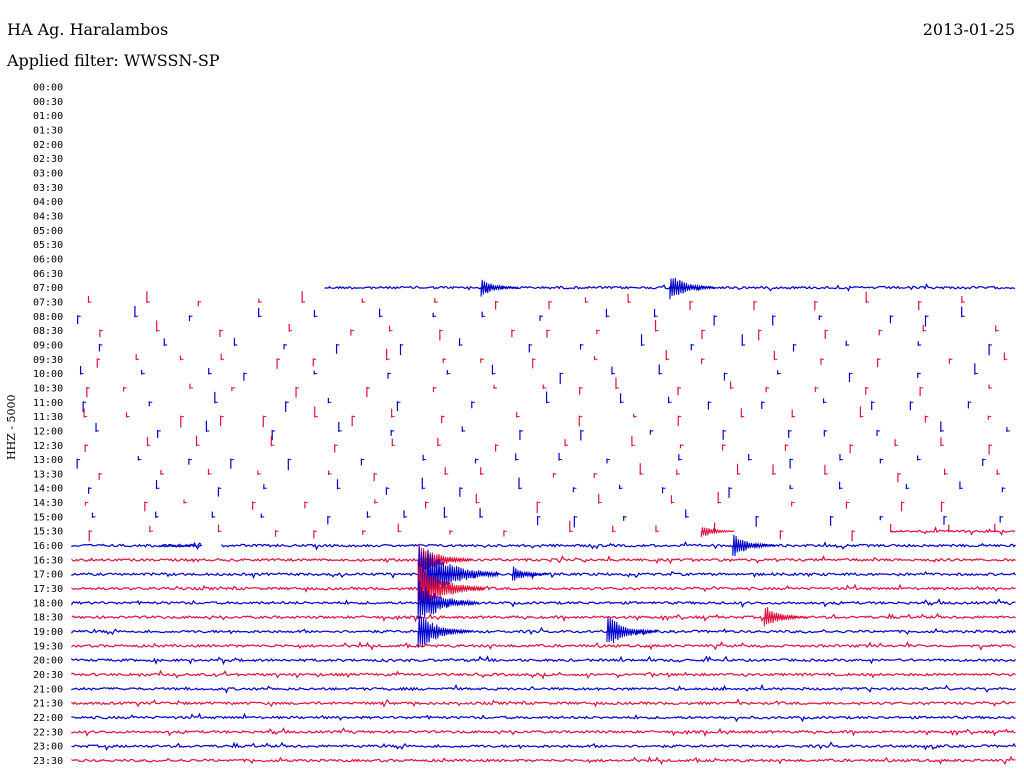 This screenshot has height=780, width=1024. Describe the element at coordinates (48, 331) in the screenshot. I see `time-label: 08:30` at that location.